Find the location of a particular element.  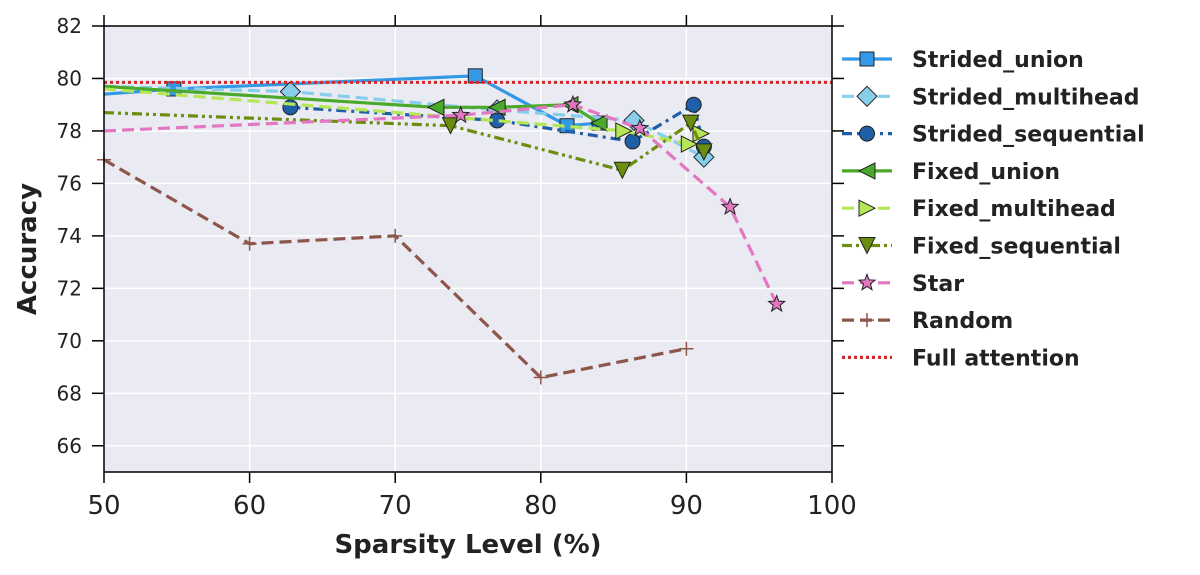

x-tick-label: 70 is located at coordinates (395, 506).